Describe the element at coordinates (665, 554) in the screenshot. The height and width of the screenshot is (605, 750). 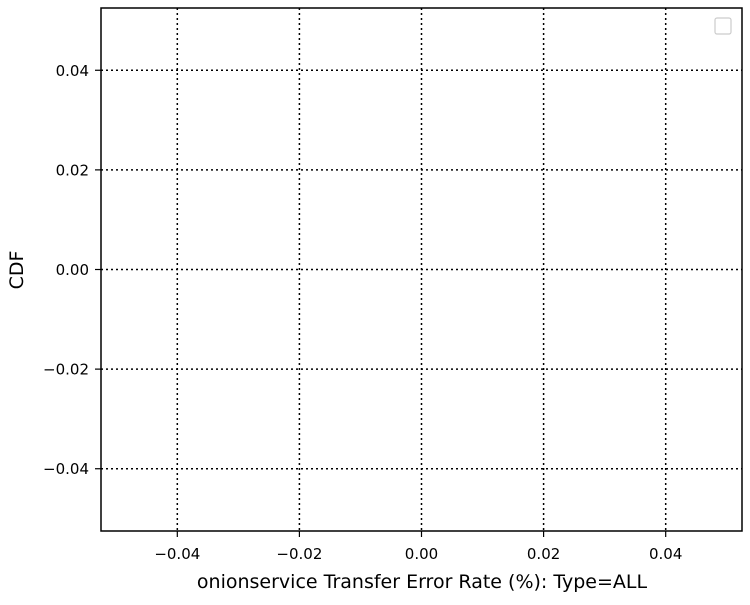
I see `x-tick-label: 0.04` at that location.